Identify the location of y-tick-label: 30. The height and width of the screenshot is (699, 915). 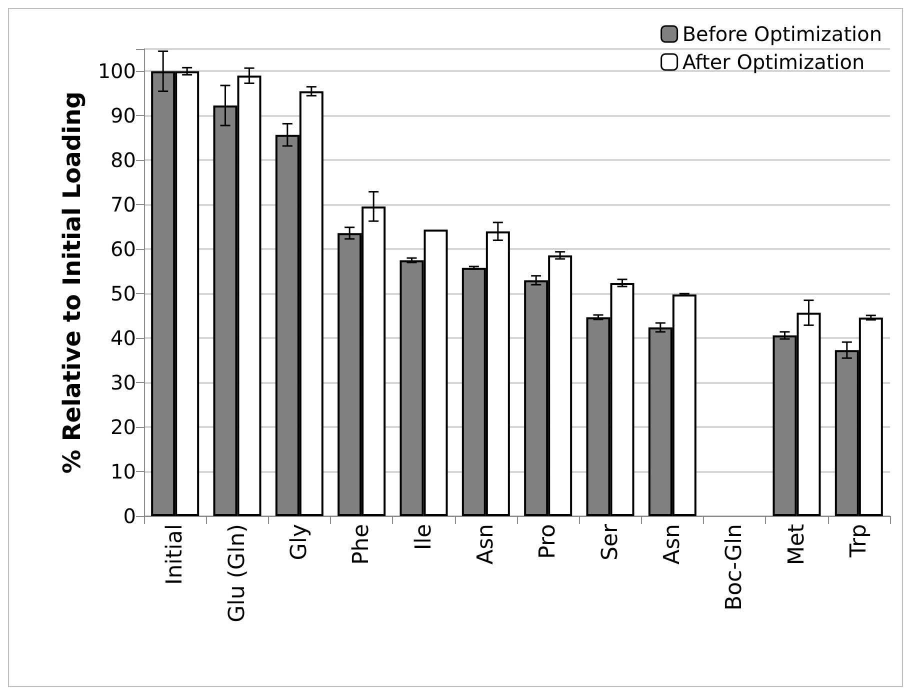
(123, 382).